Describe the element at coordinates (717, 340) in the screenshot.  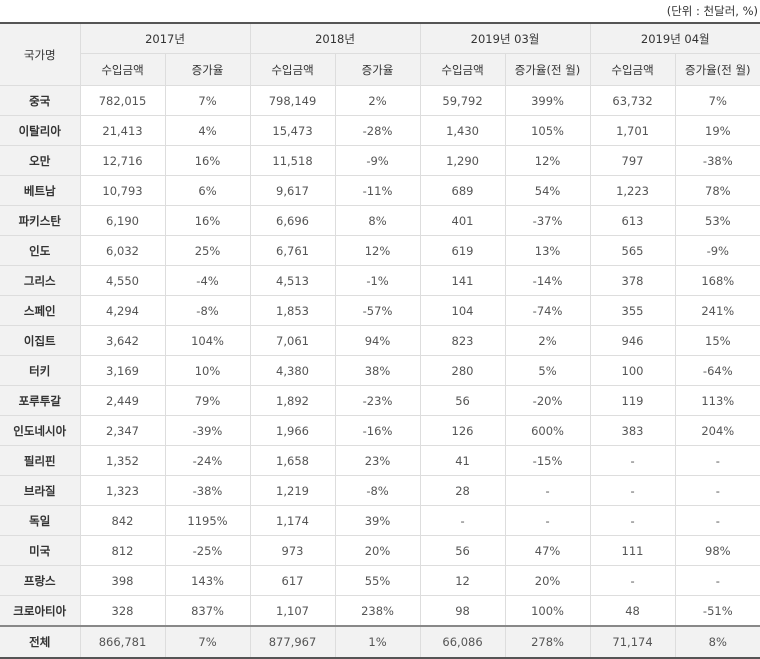
I see `rate-cell: 15%` at that location.